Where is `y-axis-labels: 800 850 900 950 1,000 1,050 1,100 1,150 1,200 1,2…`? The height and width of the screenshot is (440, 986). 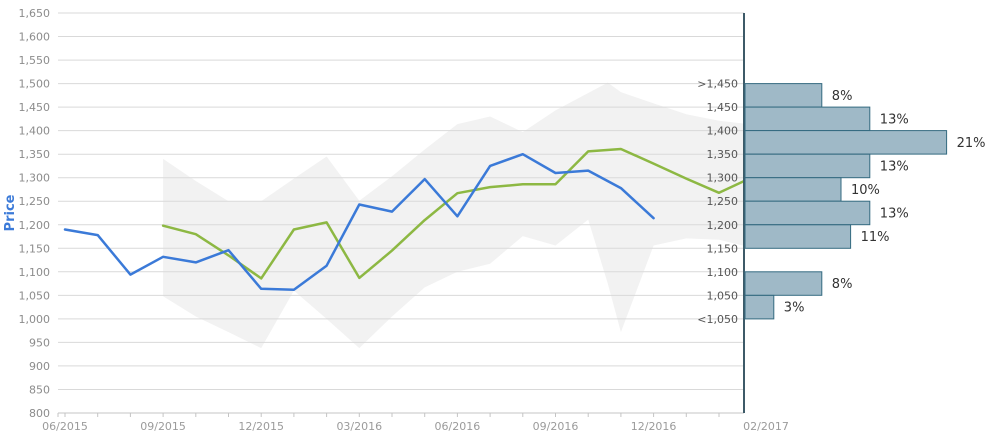
y-axis-labels: 800 850 900 950 1,000 1,050 1,100 1,150 1,200 1,2… is located at coordinates (35, 213).